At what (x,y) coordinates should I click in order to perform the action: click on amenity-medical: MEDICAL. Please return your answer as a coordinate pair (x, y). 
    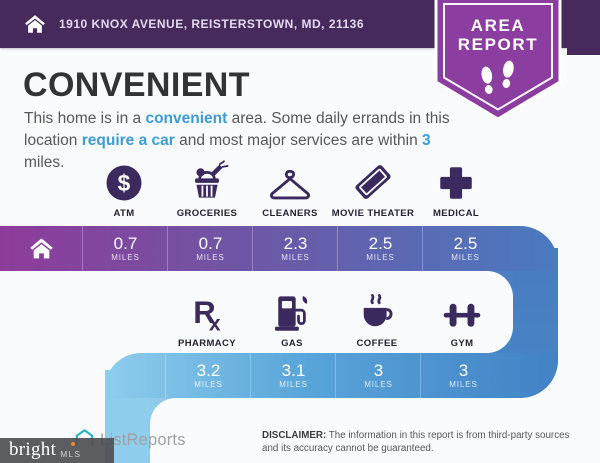
    Looking at the image, I should click on (456, 188).